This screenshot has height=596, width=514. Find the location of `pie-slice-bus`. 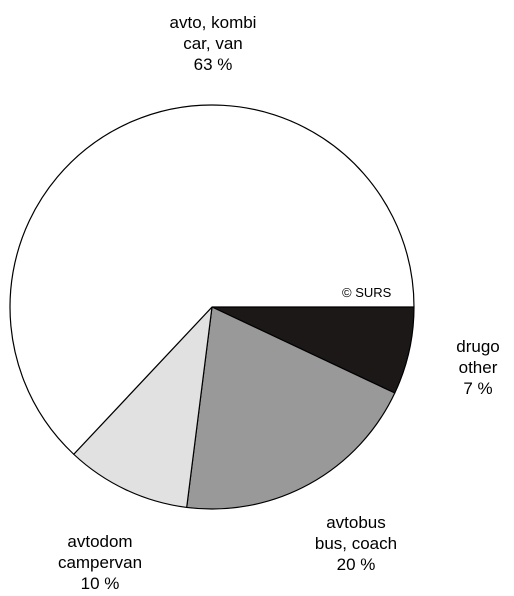

pie-slice-bus is located at coordinates (291, 408).